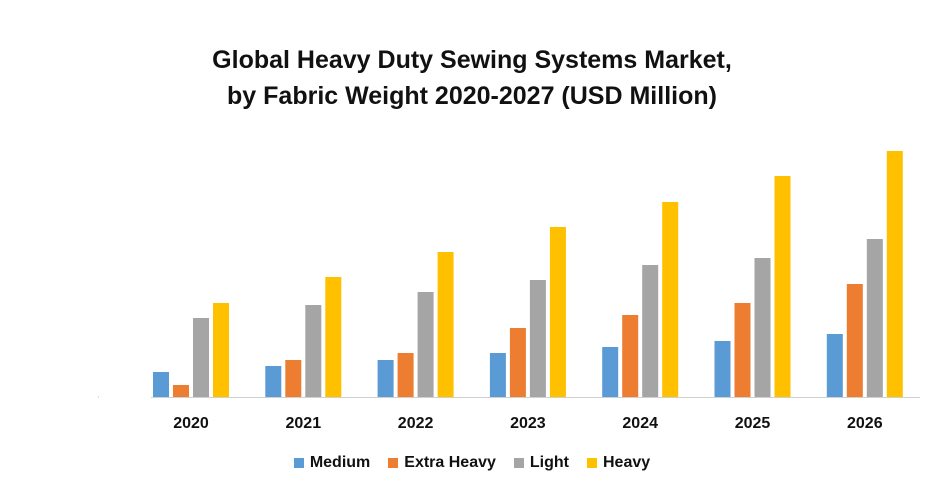 The width and height of the screenshot is (944, 494). What do you see at coordinates (854, 340) in the screenshot?
I see `bar-extra-heavy-2026` at bounding box center [854, 340].